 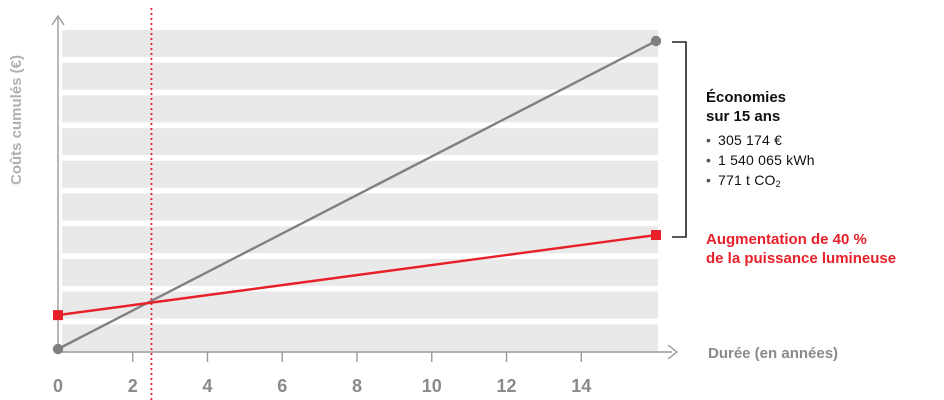 I want to click on x-tick-label: 10, so click(x=432, y=386).